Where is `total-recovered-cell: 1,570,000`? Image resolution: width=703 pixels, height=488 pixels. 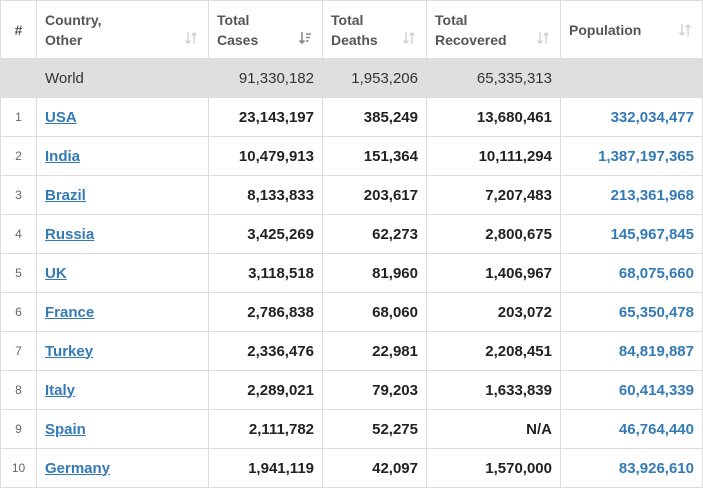 total-recovered-cell: 1,570,000 is located at coordinates (493, 468).